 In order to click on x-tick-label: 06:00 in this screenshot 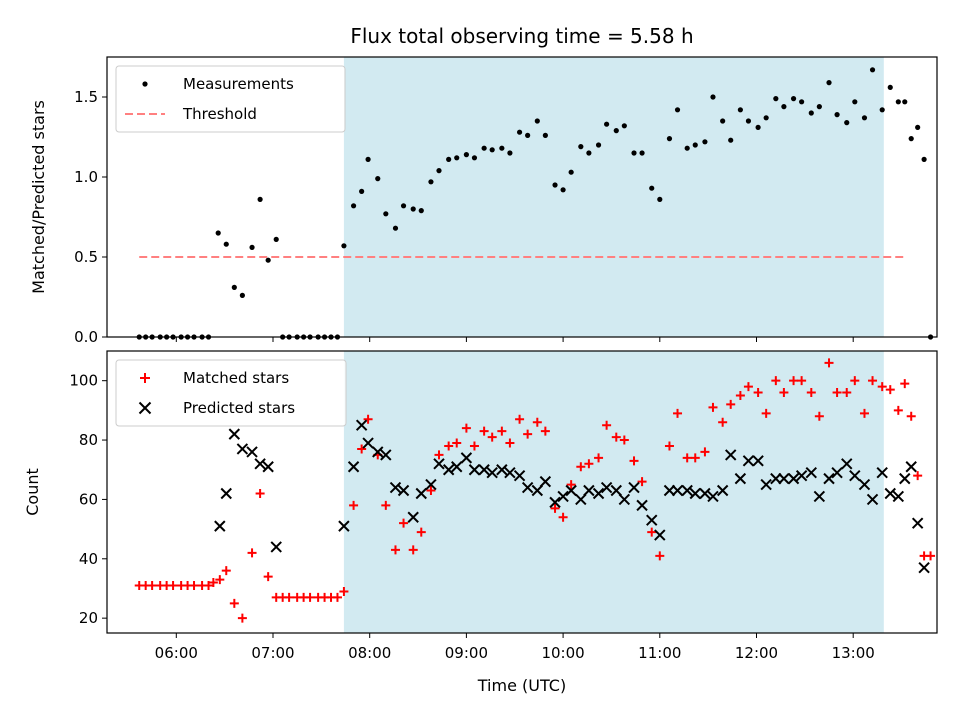, I will do `click(176, 653)`.